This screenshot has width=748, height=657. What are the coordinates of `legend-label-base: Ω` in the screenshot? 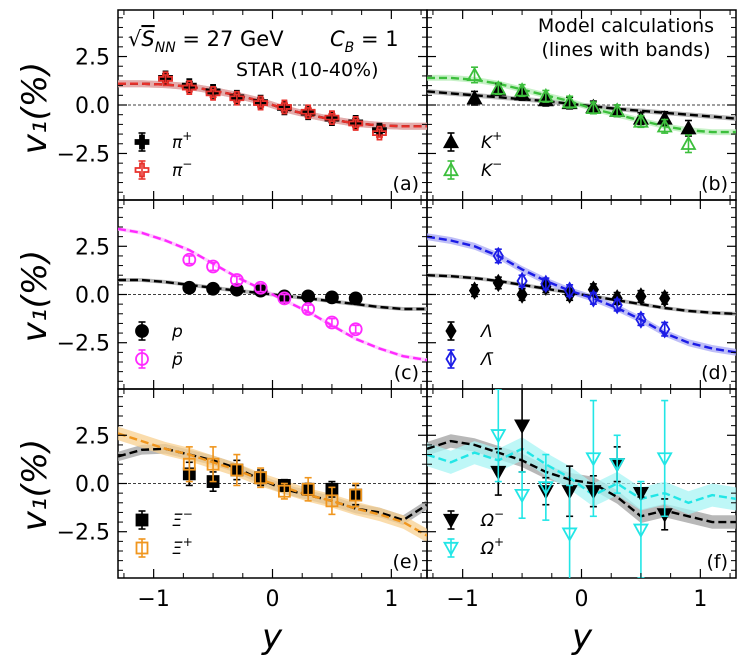 It's located at (487, 521).